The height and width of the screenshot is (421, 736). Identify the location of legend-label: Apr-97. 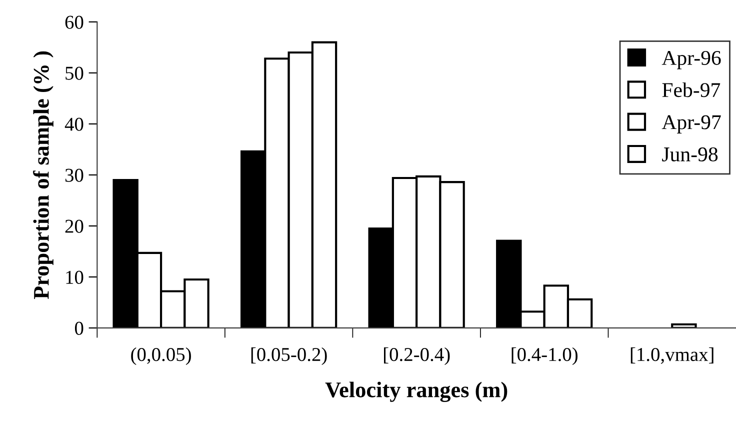
(691, 124).